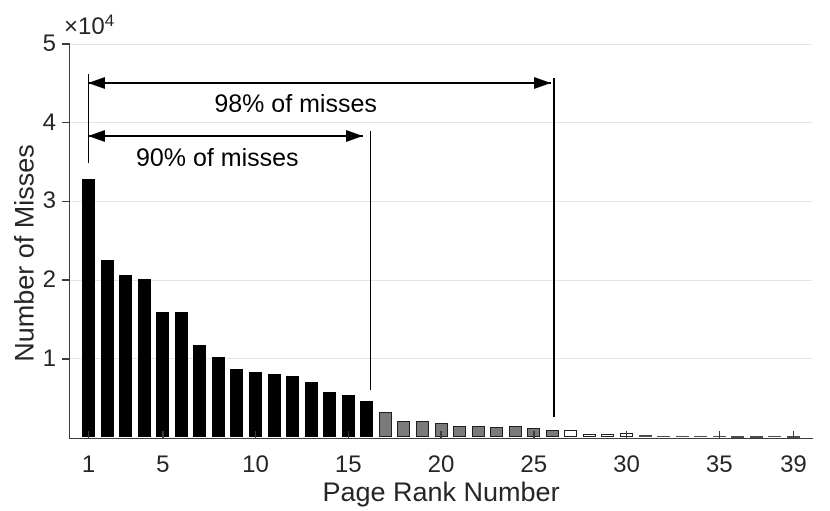 This screenshot has width=830, height=511. Describe the element at coordinates (163, 464) in the screenshot. I see `x-tick-label: 5` at that location.